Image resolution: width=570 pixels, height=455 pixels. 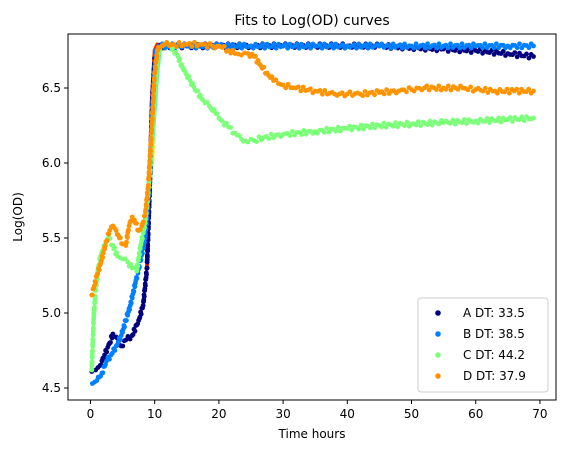 What do you see at coordinates (494, 355) in the screenshot?
I see `legend-label: C DT: 44.2` at bounding box center [494, 355].